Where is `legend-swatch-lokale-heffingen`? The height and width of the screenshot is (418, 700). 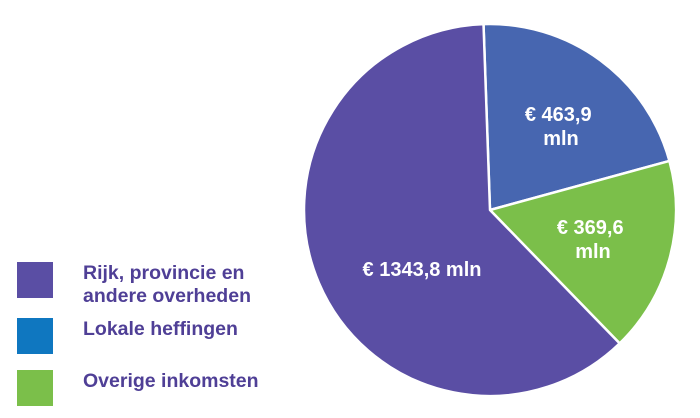 legend-swatch-lokale-heffingen is located at coordinates (35, 336).